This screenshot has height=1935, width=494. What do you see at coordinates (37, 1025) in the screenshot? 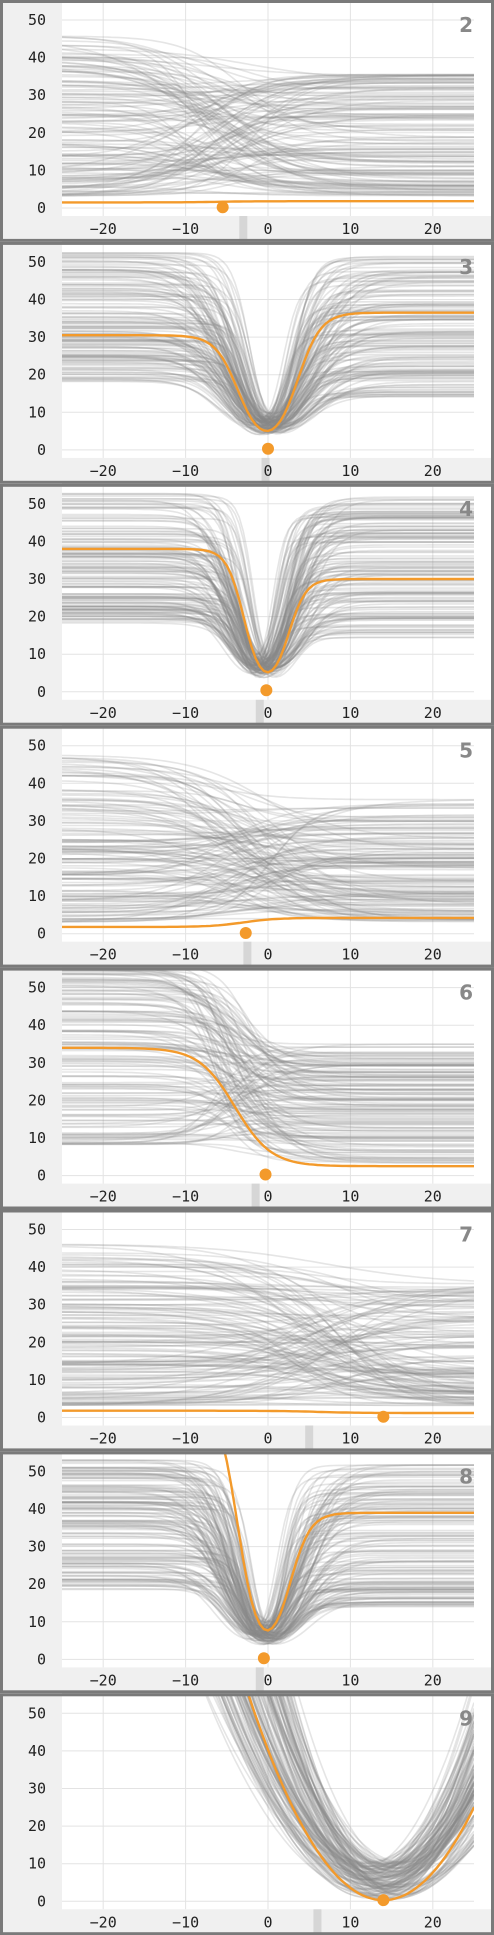
I see `y-tick-label: 40` at bounding box center [37, 1025].